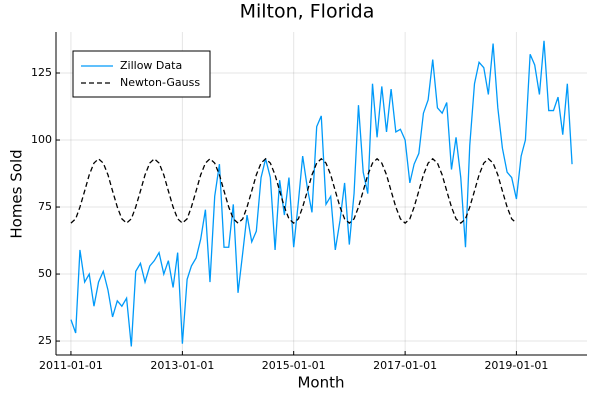 The width and height of the screenshot is (600, 400). Describe the element at coordinates (320, 383) in the screenshot. I see `x-axis-label: Month` at that location.